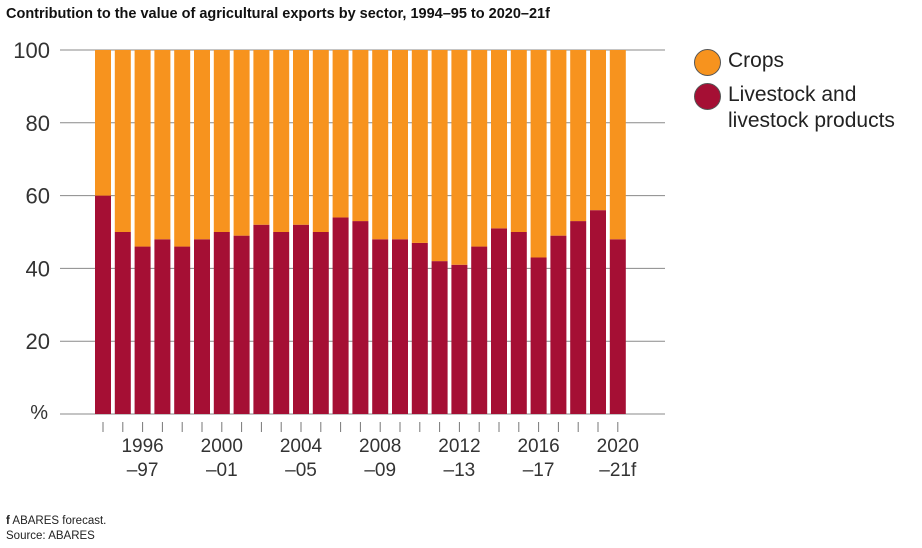 The height and width of the screenshot is (548, 922). Describe the element at coordinates (618, 446) in the screenshot. I see `x-tick-label-26-line1: 2020` at that location.